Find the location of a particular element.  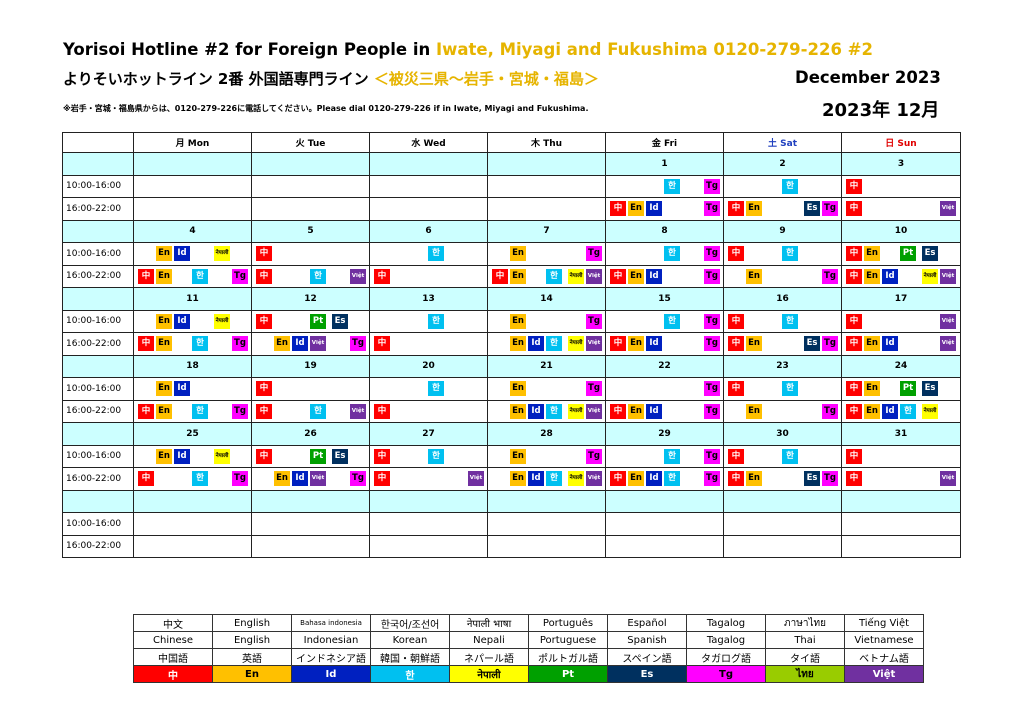

date-cell: 9 is located at coordinates (782, 231).